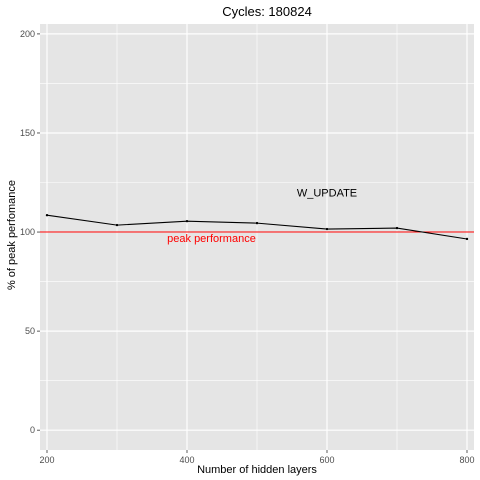  Describe the element at coordinates (46, 460) in the screenshot. I see `x-tick-label: 200` at that location.